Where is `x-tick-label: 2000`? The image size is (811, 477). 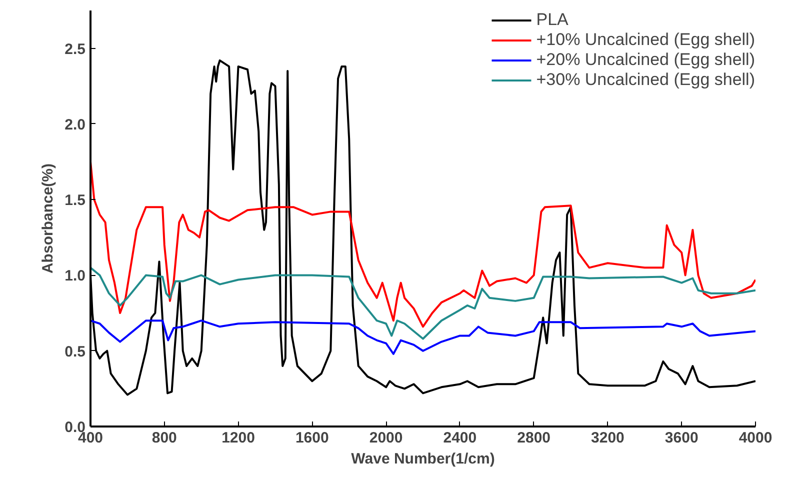 x-tick-label: 2000 is located at coordinates (386, 438).